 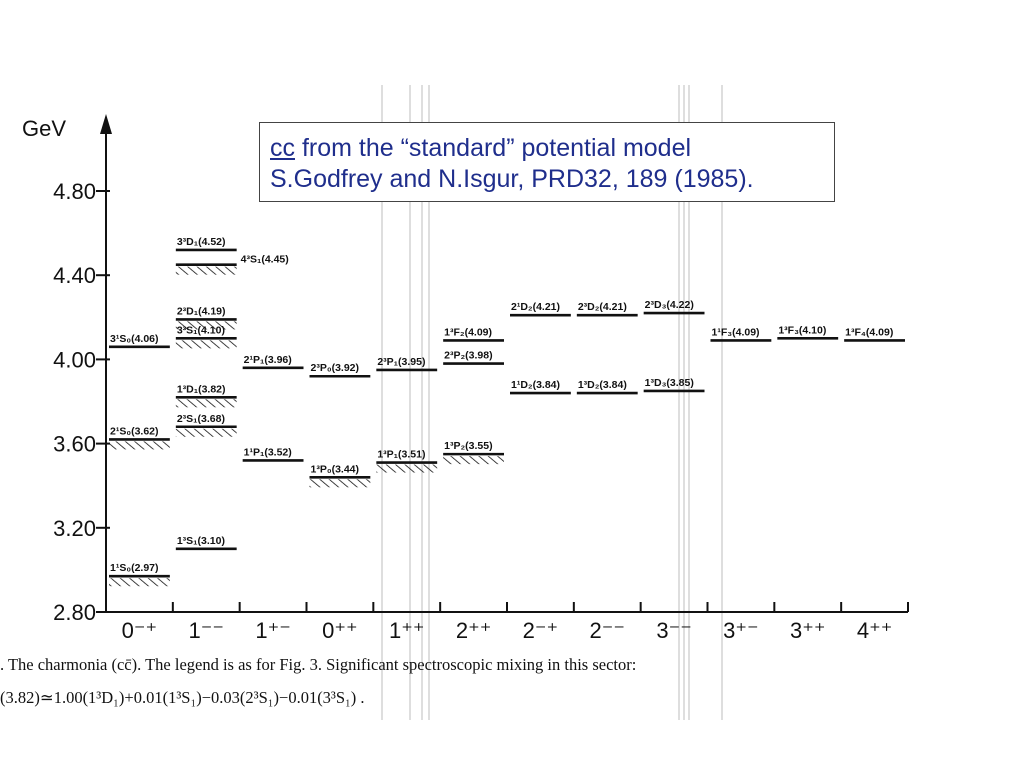 What do you see at coordinates (401, 455) in the screenshot?
I see `level-label: 1³P₁(3.51)` at bounding box center [401, 455].